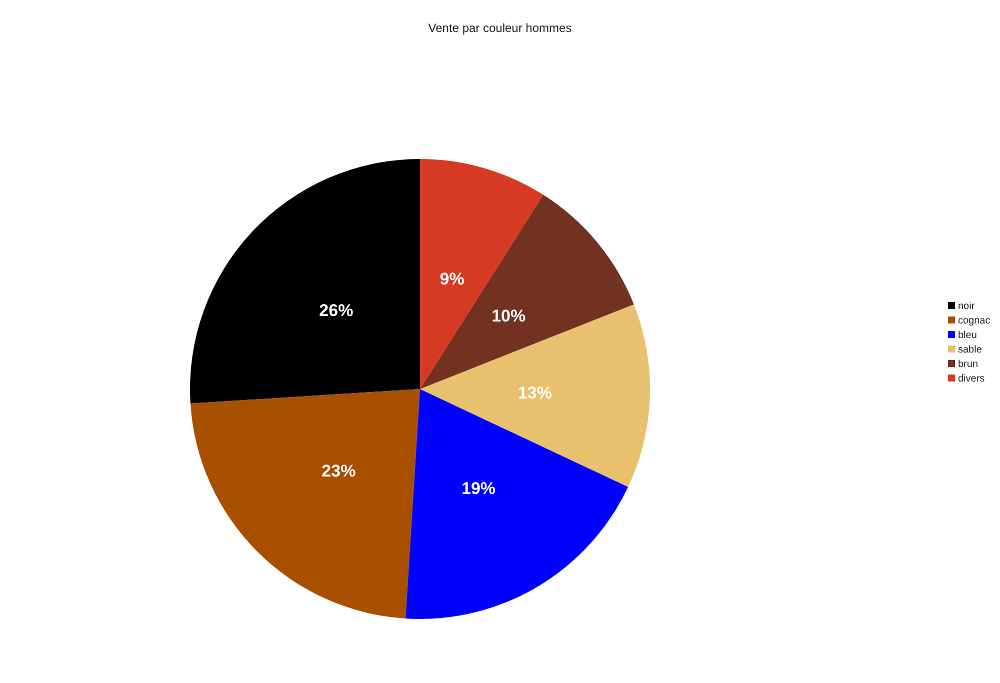  I want to click on data-label: 26%, so click(336, 310).